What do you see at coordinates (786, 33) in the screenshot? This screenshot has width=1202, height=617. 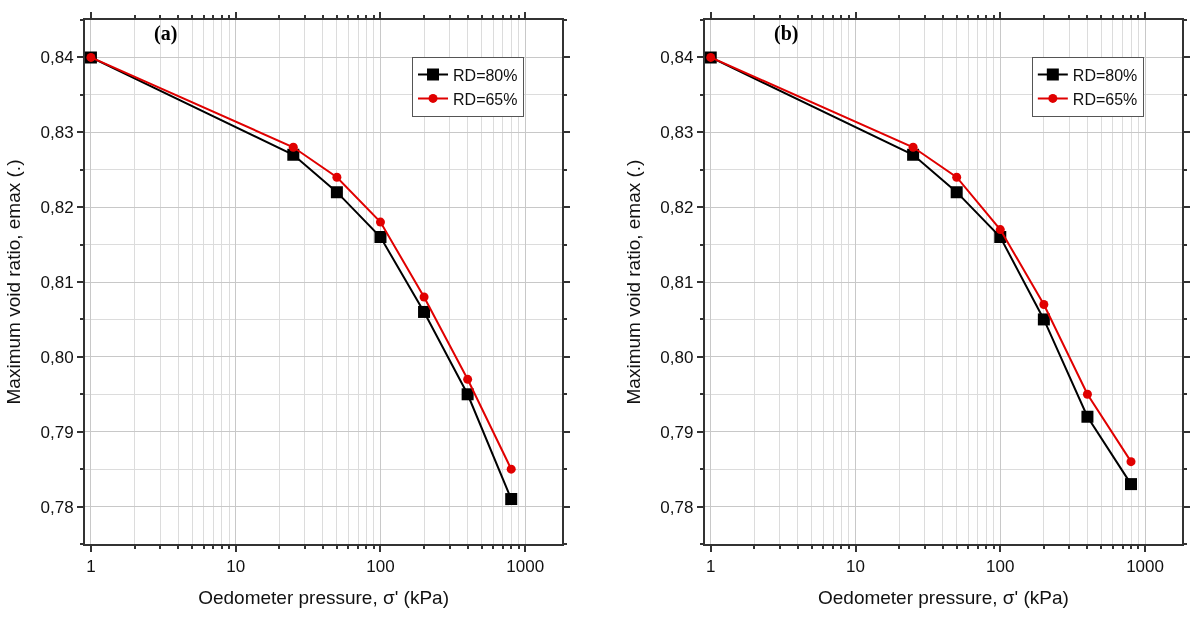 I see `annotation: (b)` at bounding box center [786, 33].